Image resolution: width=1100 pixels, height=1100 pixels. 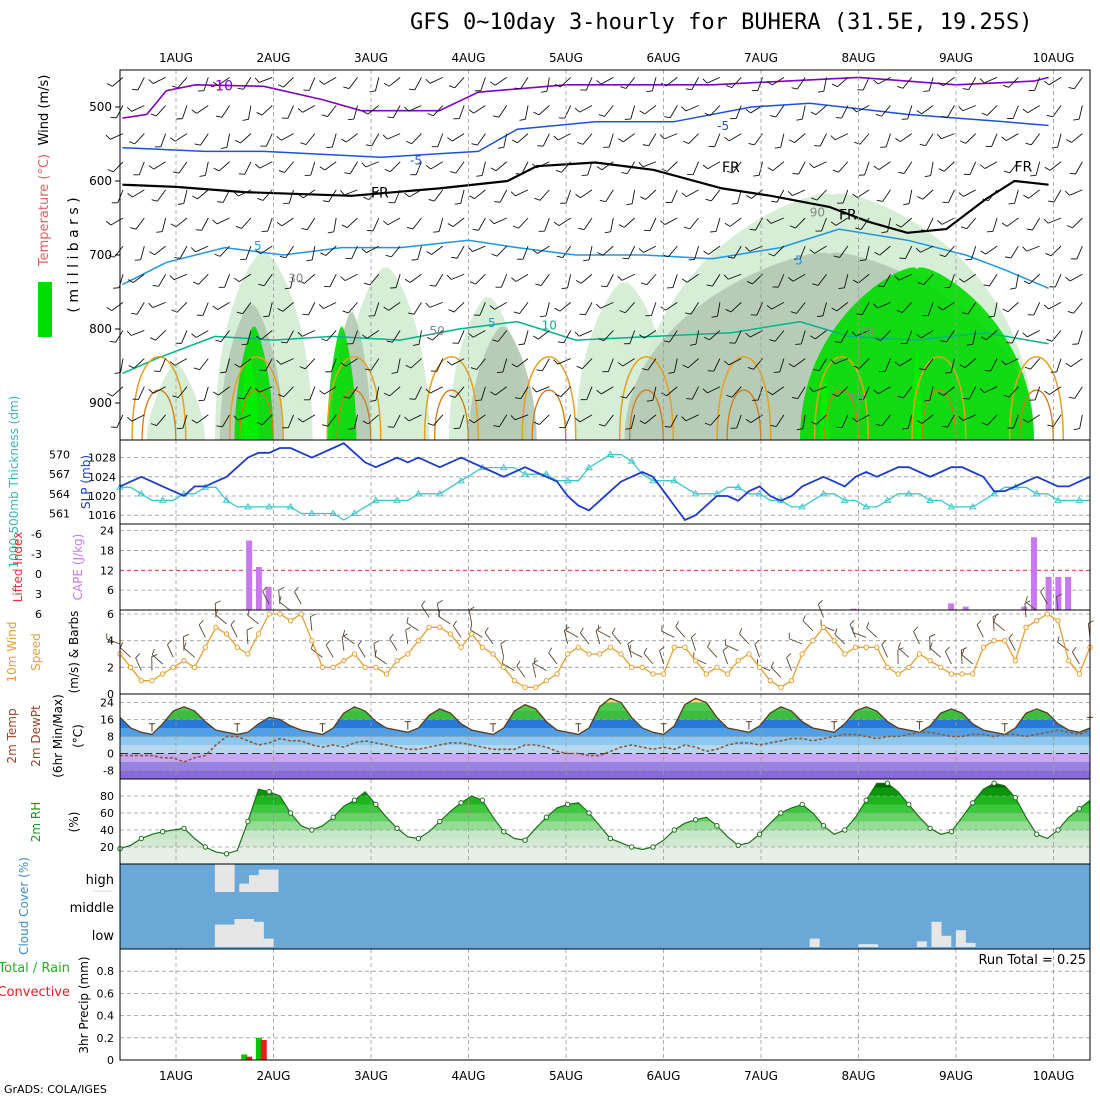 I want to click on temp-minmax-bar, so click(x=407, y=725).